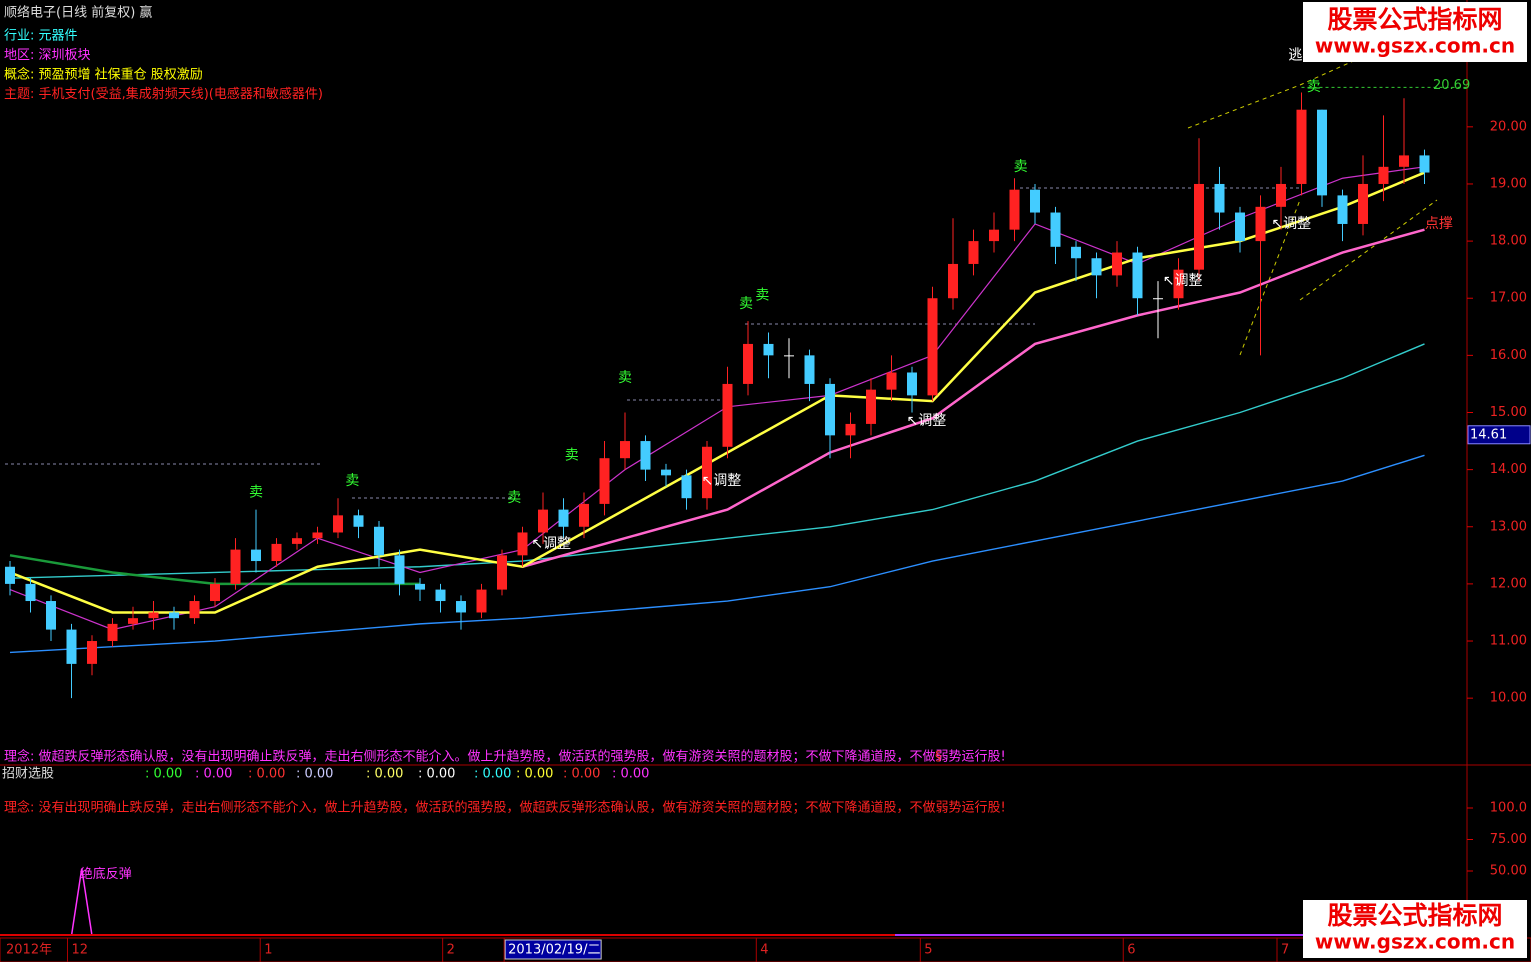  Describe the element at coordinates (80, 950) in the screenshot. I see `time-label: 12` at that location.